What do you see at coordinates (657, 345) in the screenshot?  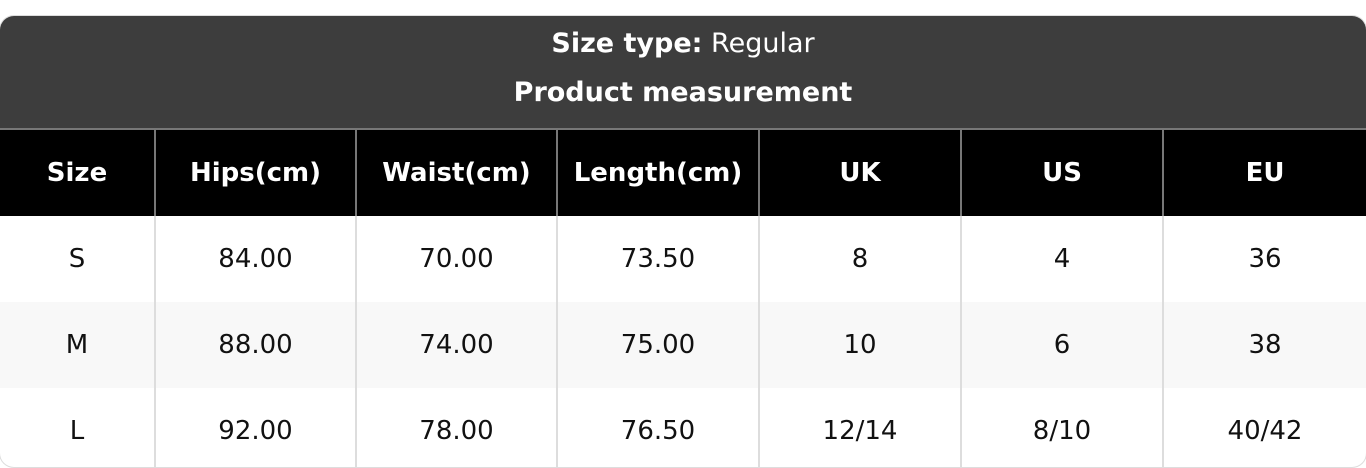 I see `table-cell: 75.00` at bounding box center [657, 345].